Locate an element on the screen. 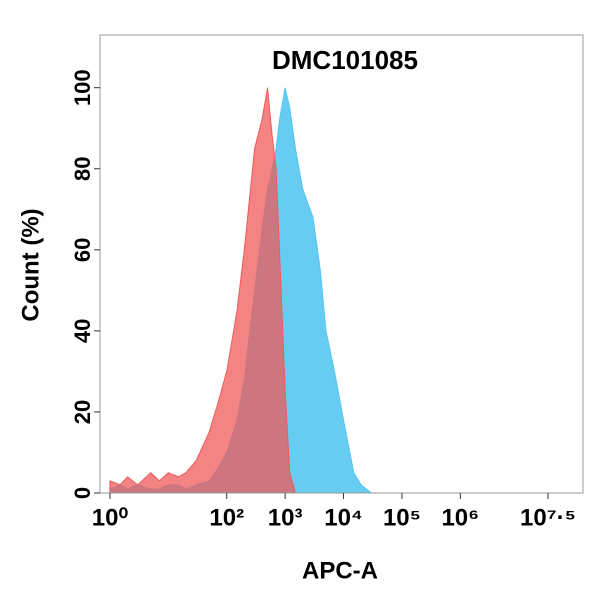 This screenshot has height=598, width=591. y-tick-label: 40 is located at coordinates (82, 331).